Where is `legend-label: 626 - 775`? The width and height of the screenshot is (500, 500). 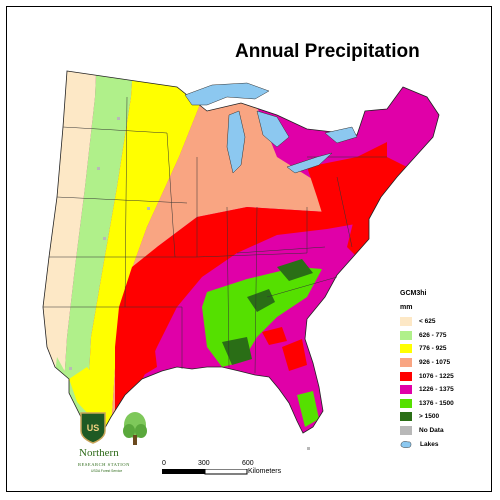
legend-label: 626 - 775 is located at coordinates (433, 335).